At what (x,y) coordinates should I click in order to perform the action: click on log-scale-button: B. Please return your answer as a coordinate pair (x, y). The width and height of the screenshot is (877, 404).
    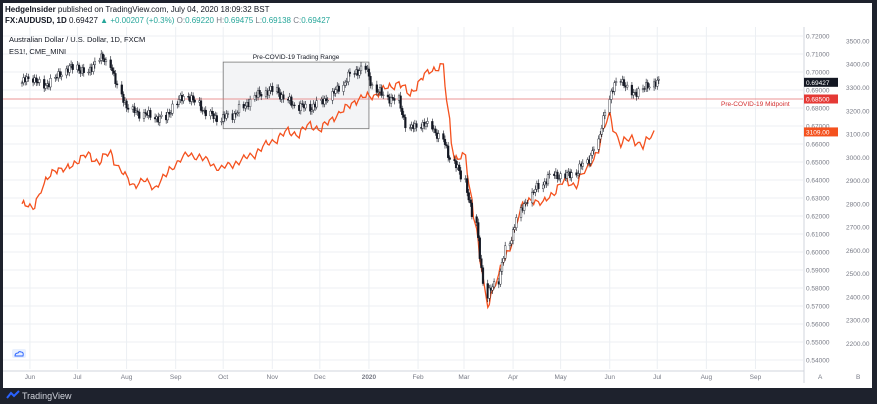
    Looking at the image, I should click on (858, 377).